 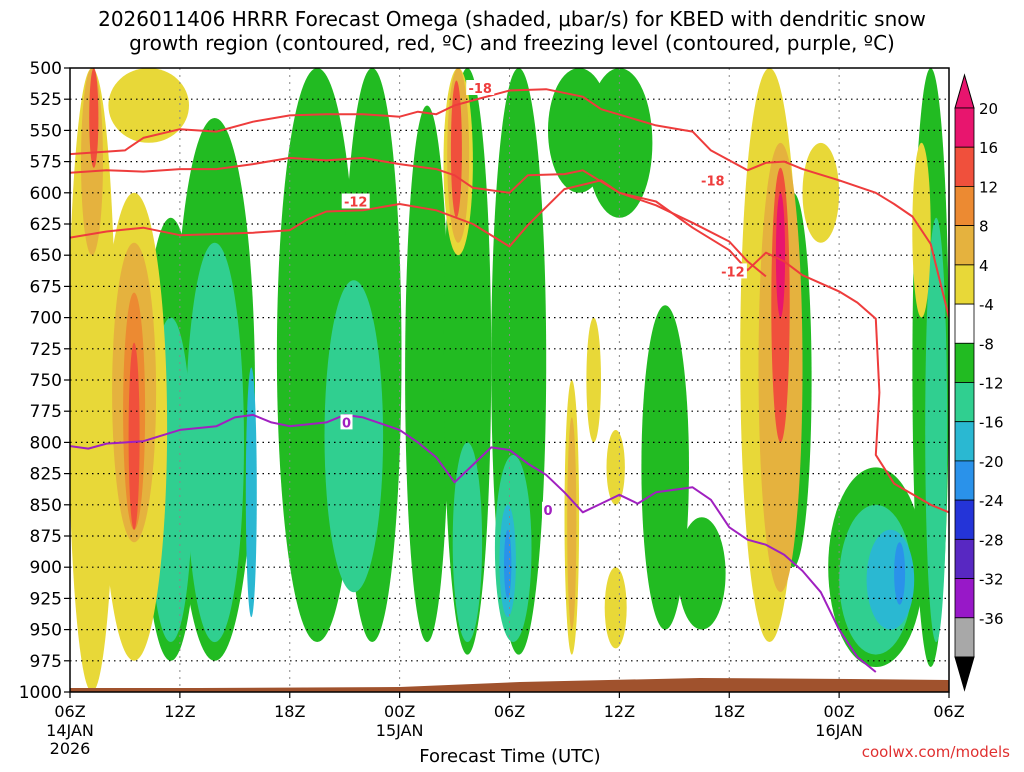 What do you see at coordinates (467, 542) in the screenshot?
I see `ascent-band-k` at bounding box center [467, 542].